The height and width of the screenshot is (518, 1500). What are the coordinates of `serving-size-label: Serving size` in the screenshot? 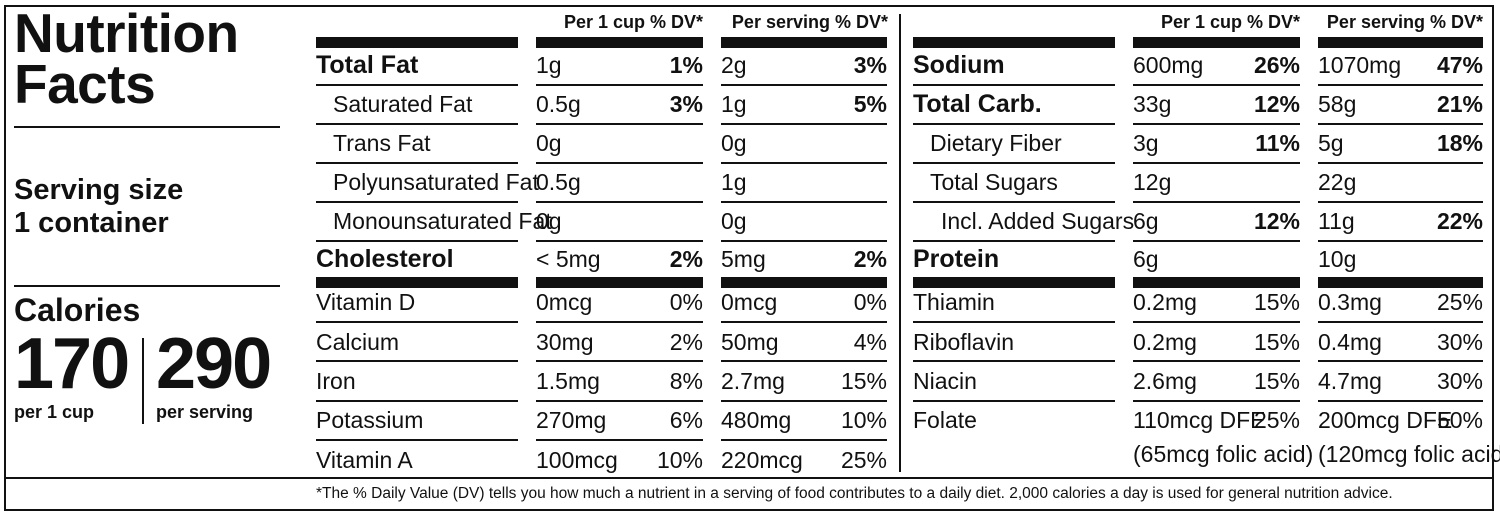 It's located at (99, 190).